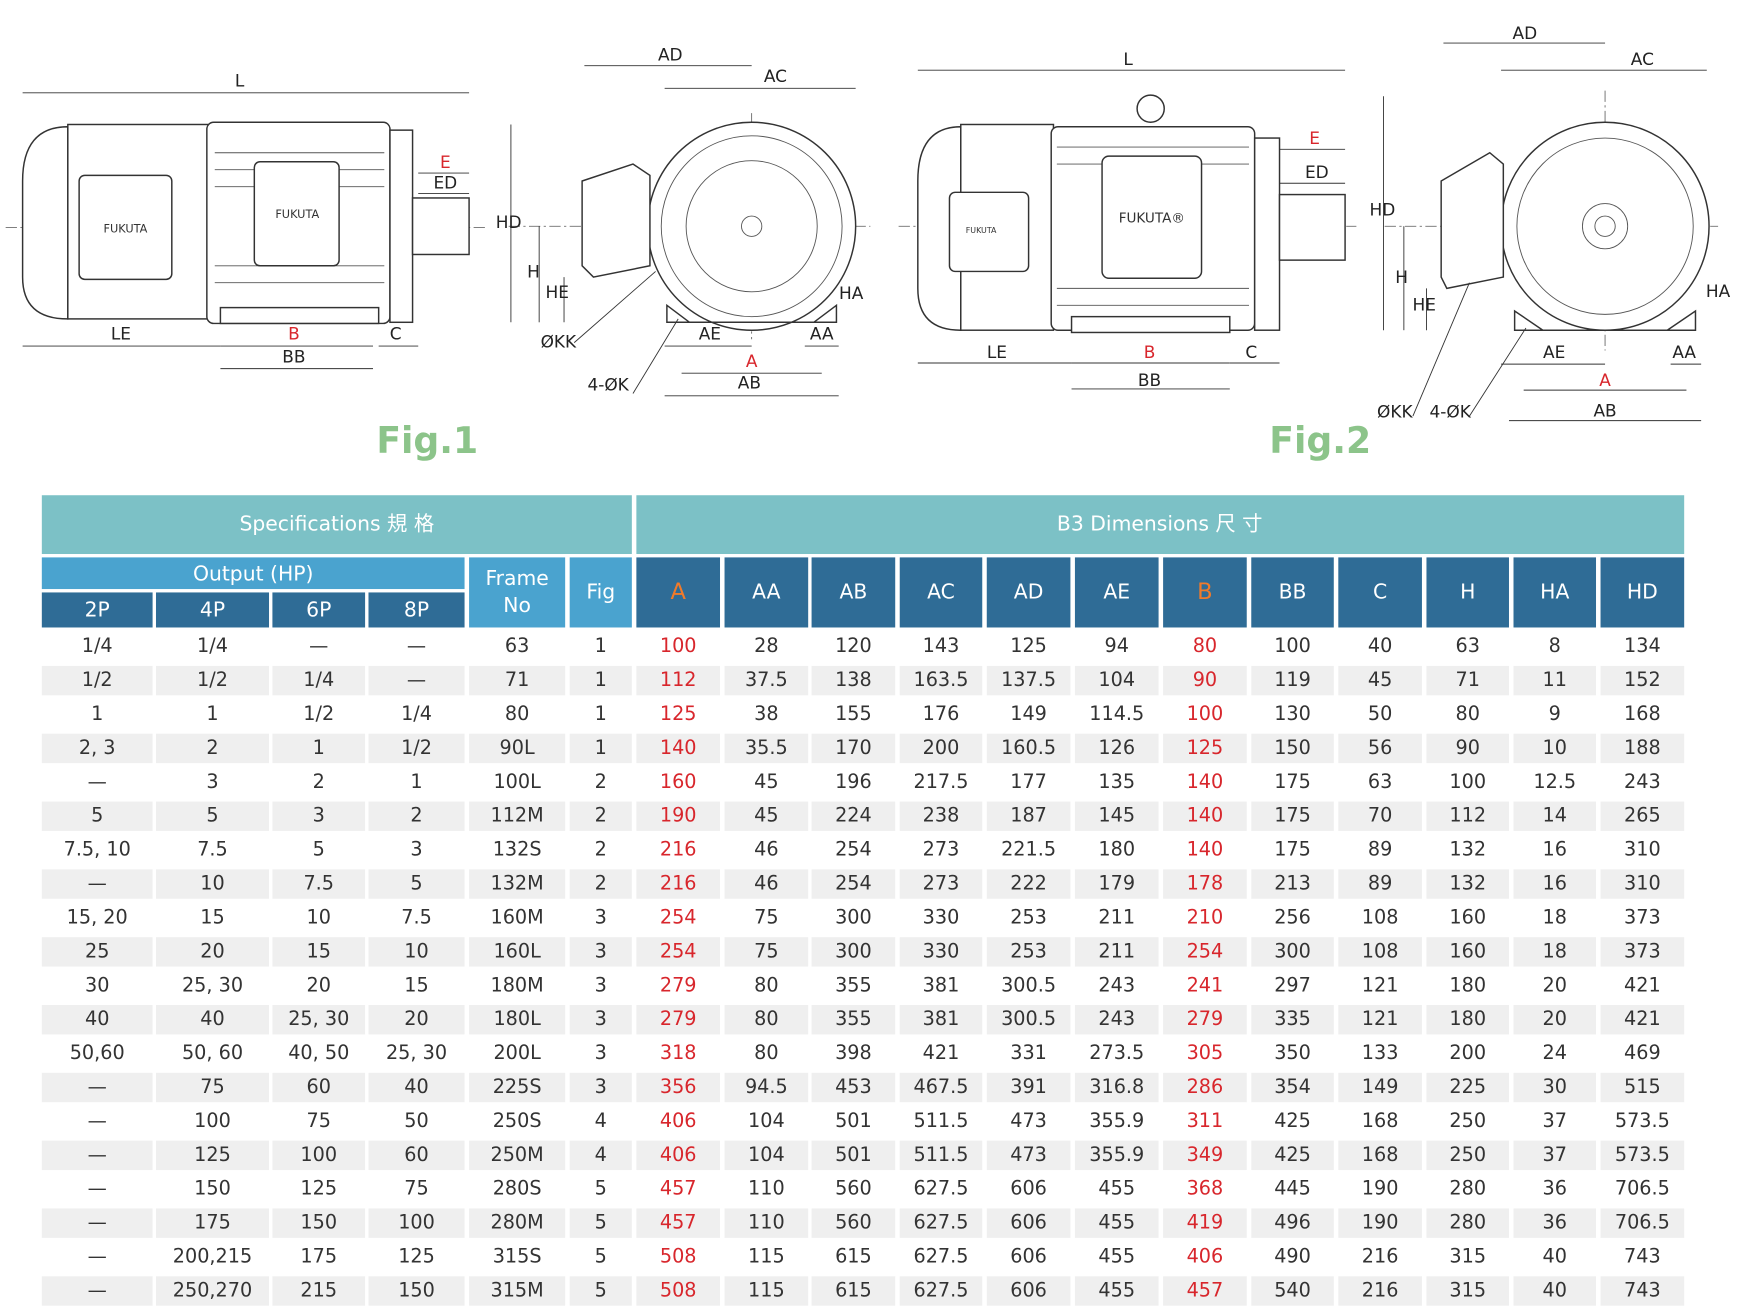 Image resolution: width=1752 pixels, height=1316 pixels. Describe the element at coordinates (1292, 1289) in the screenshot. I see `cell: 540` at that location.